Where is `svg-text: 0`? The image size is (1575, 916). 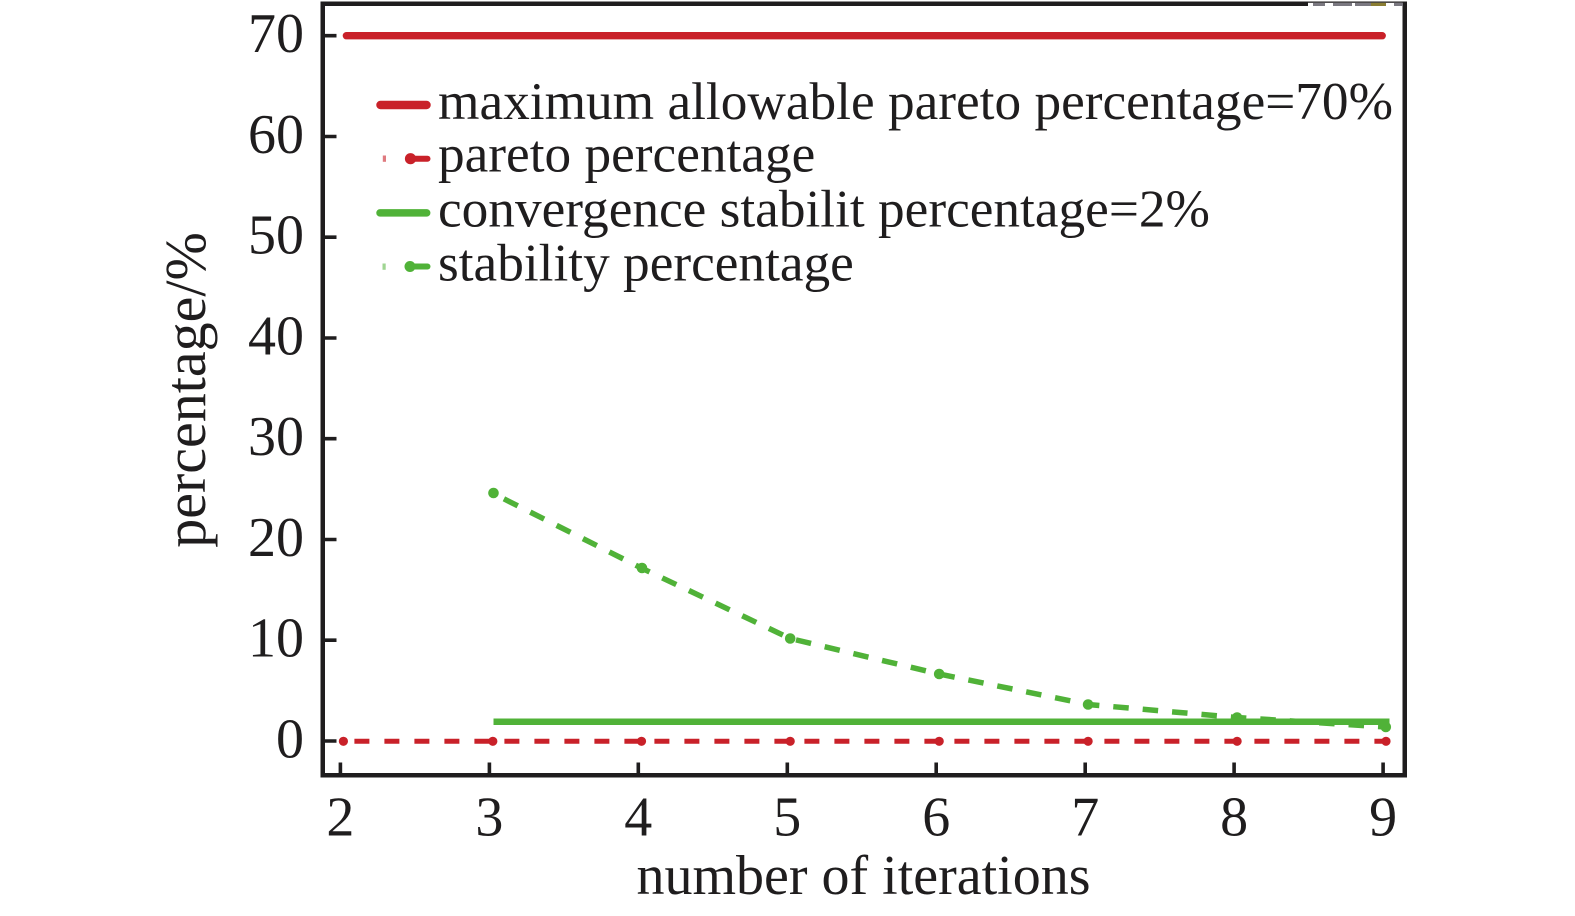
svg-text: 0 is located at coordinates (290, 740).